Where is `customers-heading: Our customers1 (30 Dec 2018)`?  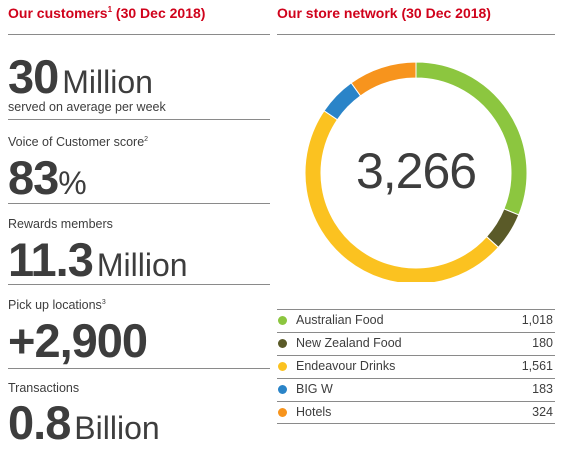 customers-heading: Our customers1 (30 Dec 2018) is located at coordinates (139, 12).